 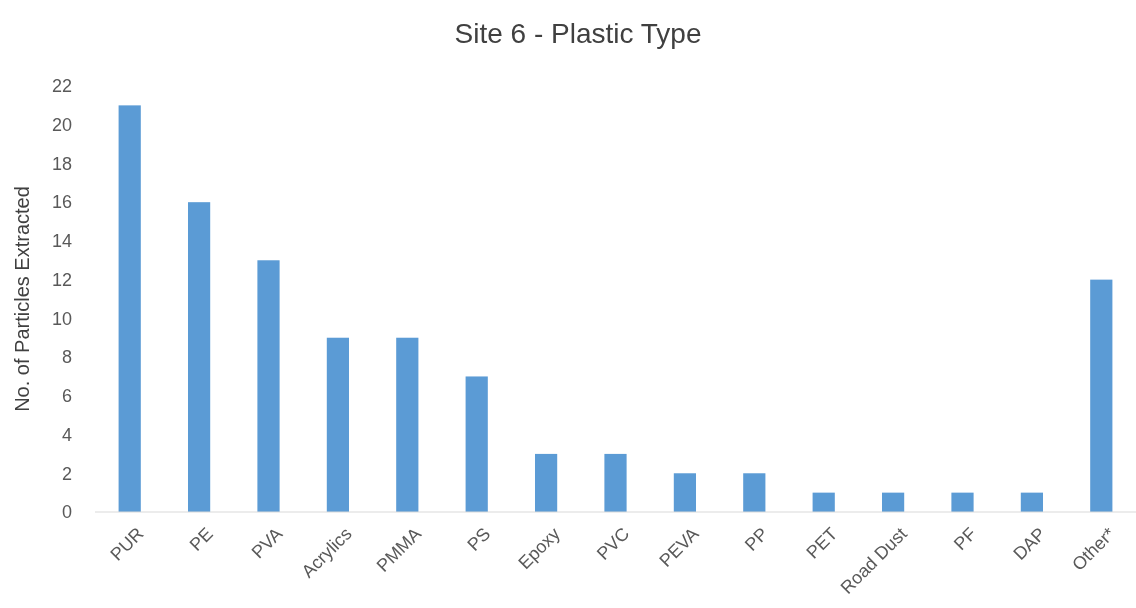 I want to click on y-tick-label: 10, so click(x=61, y=318).